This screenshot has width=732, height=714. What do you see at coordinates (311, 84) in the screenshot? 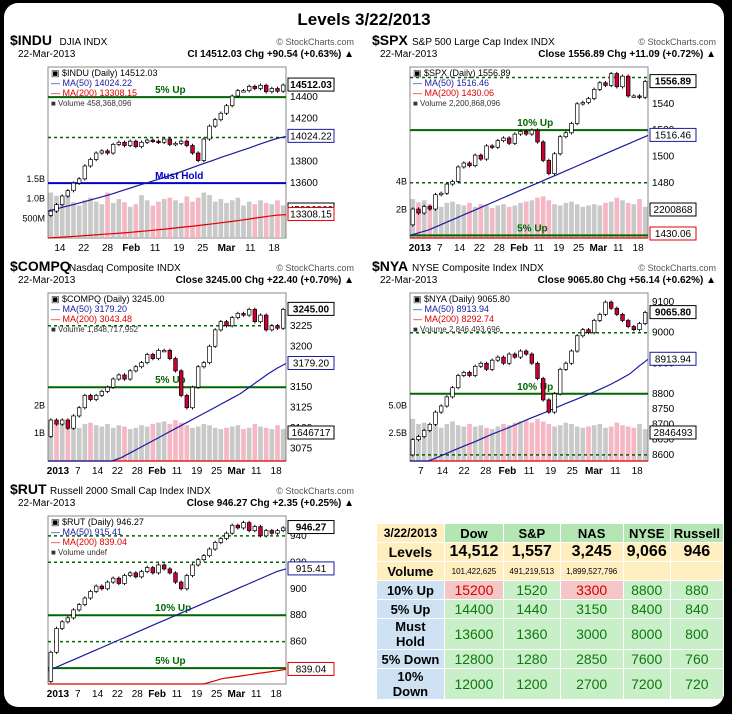
I see `indu-price-label-box` at bounding box center [311, 84].